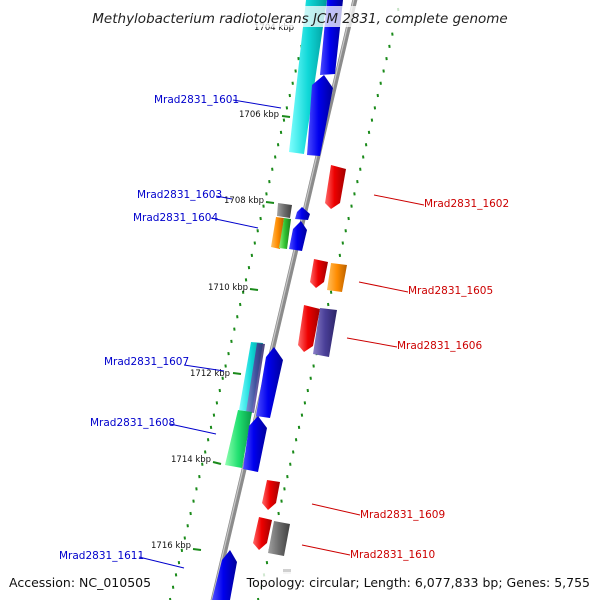 The image size is (600, 600). What do you see at coordinates (271, 495) in the screenshot?
I see `gene-mrad2831-1609-feature` at bounding box center [271, 495].